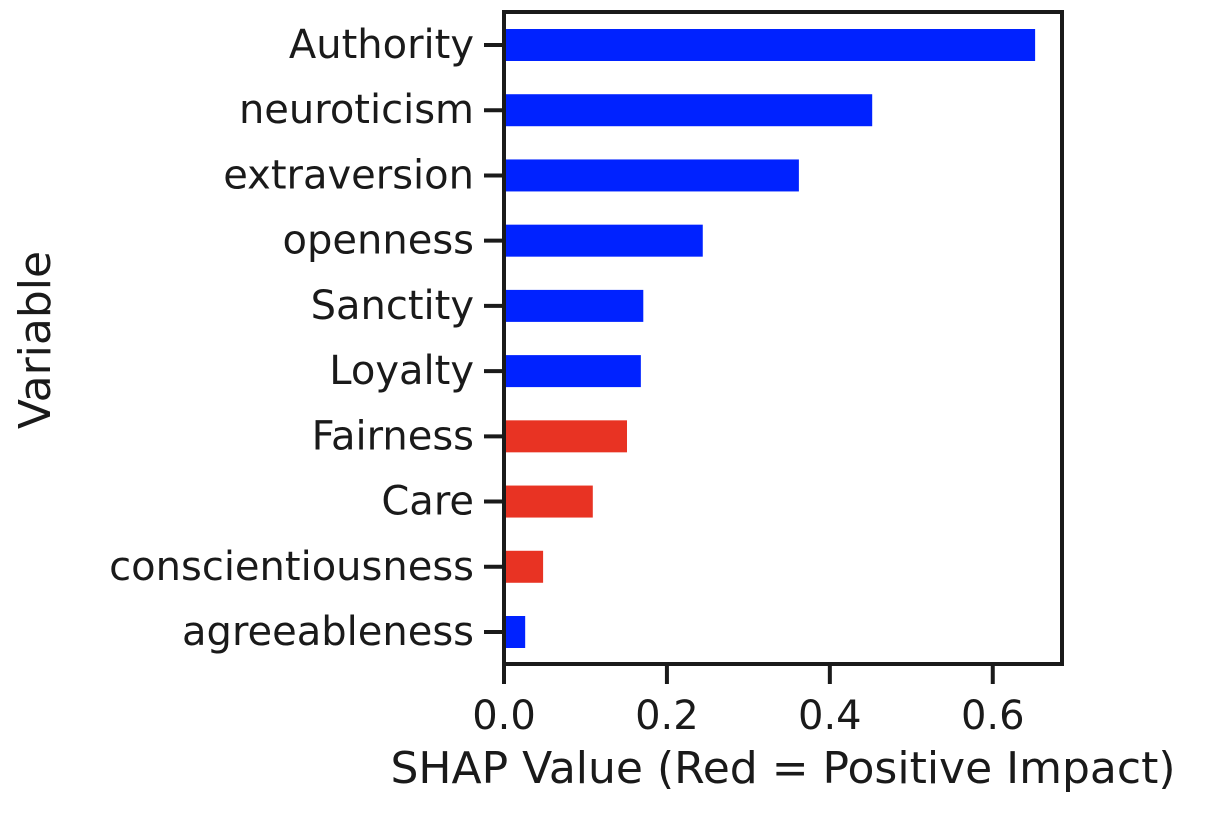  I want to click on y-tick-label: Care, so click(427, 502).